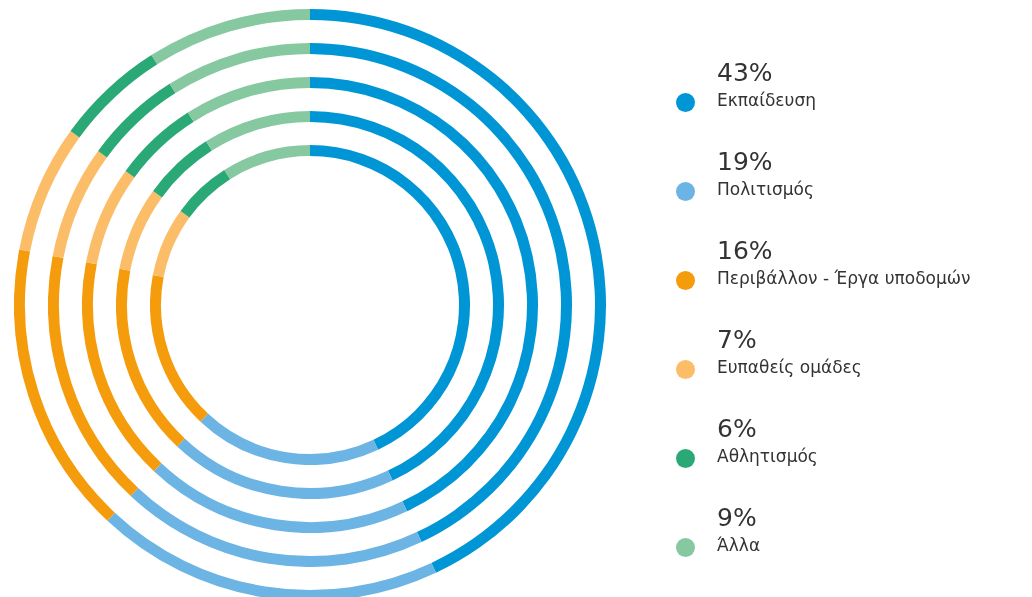 The width and height of the screenshot is (1032, 597). I want to click on legend-label: Άλλα, so click(739, 545).